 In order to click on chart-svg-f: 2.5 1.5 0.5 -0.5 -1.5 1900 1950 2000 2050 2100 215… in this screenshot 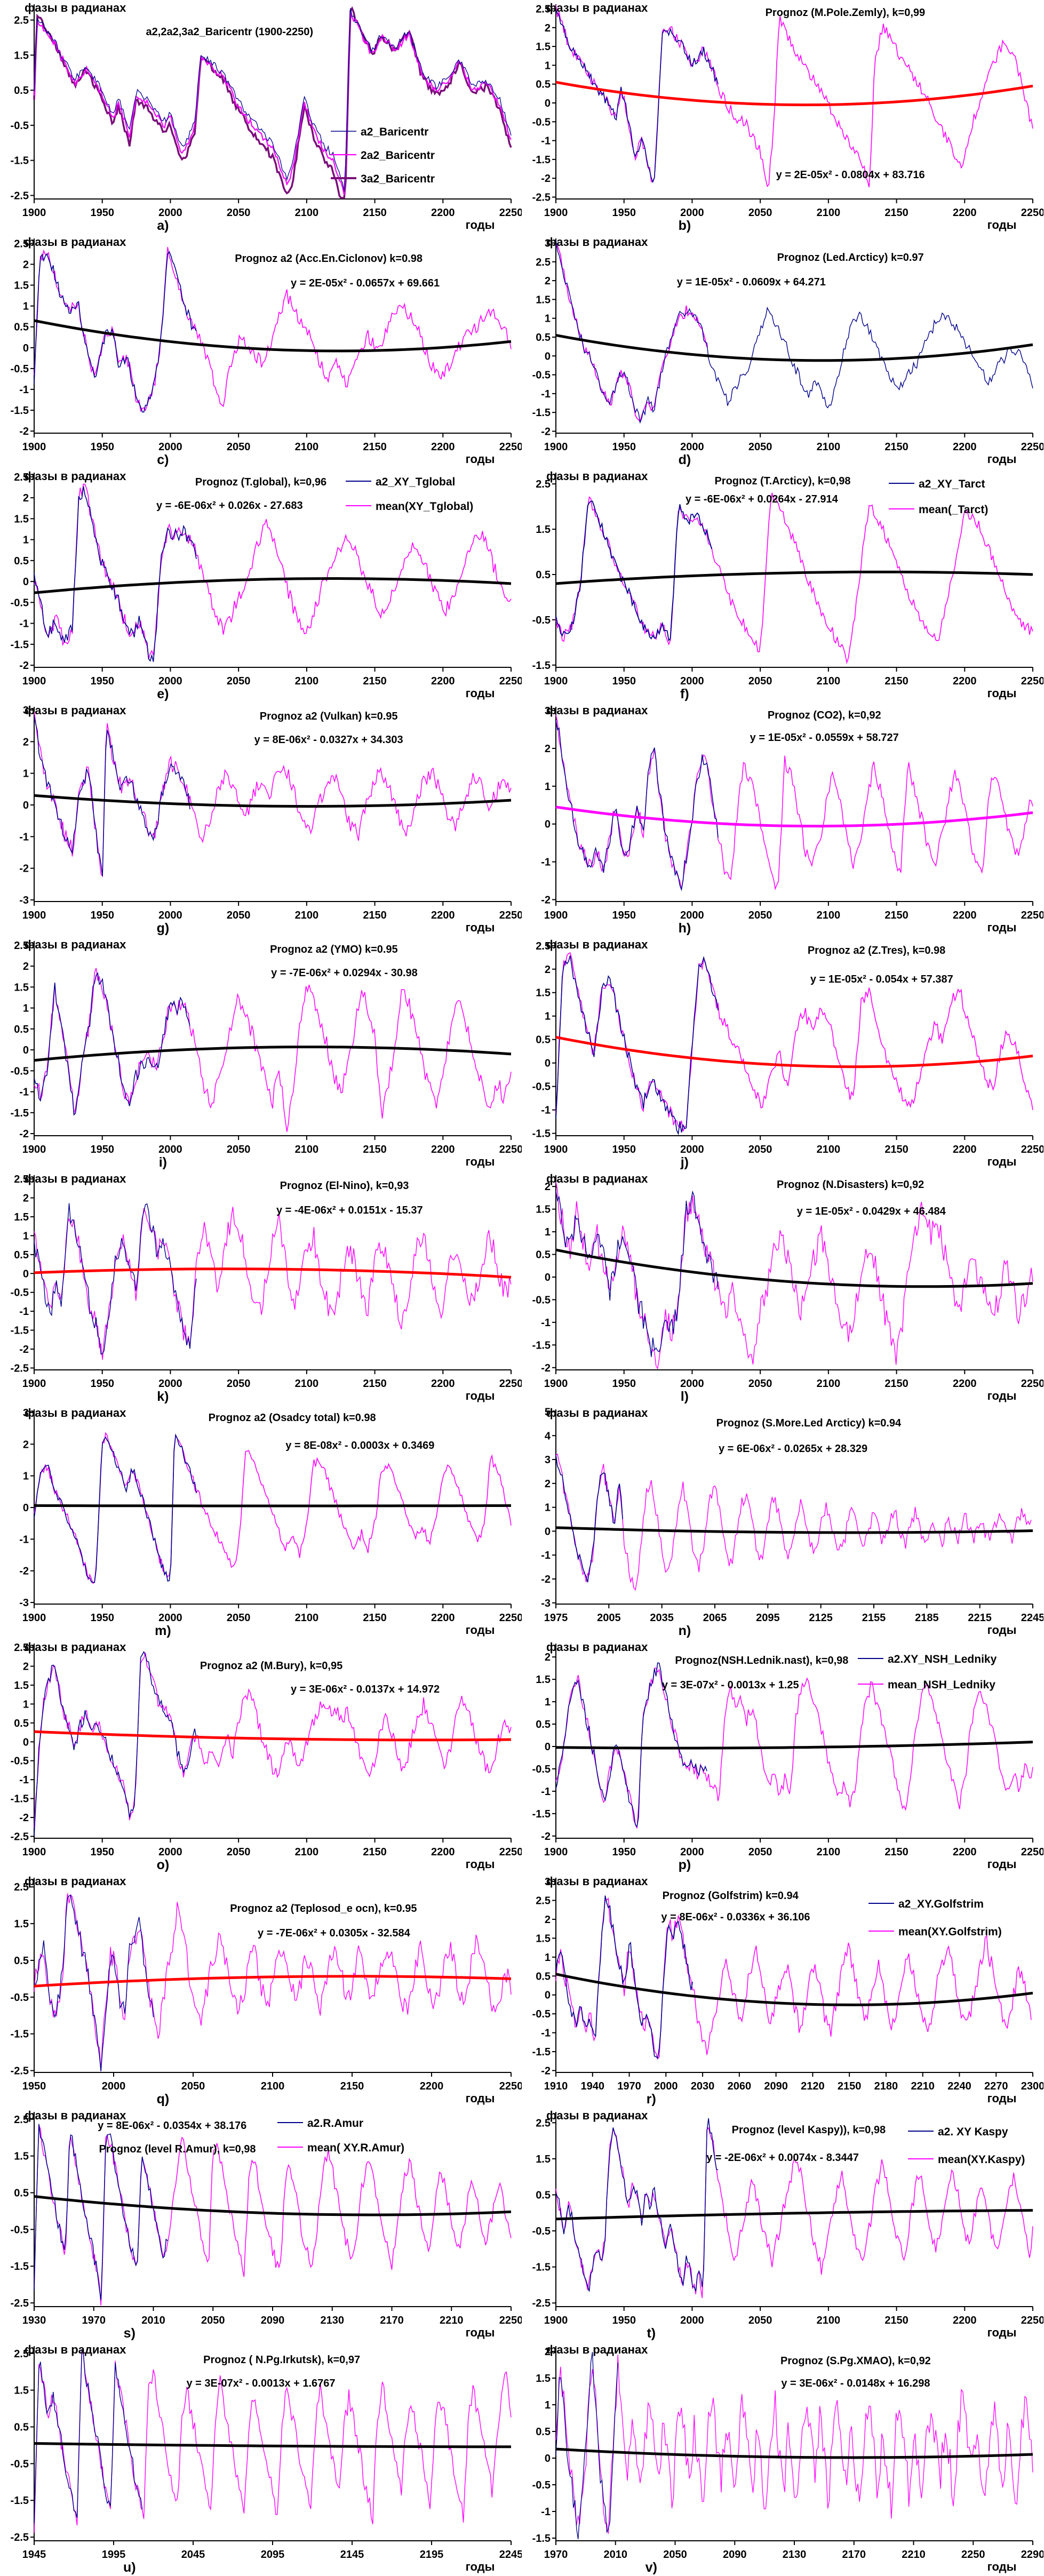, I will do `click(787, 585)`.